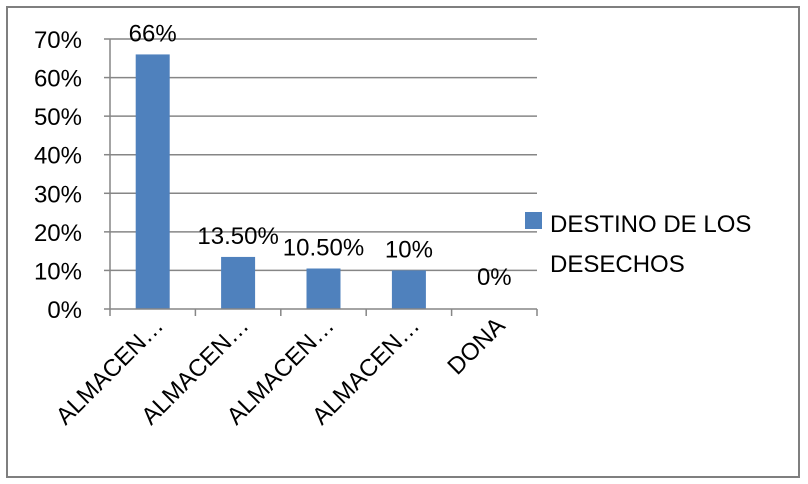 The width and height of the screenshot is (808, 484). I want to click on data-label: 0%, so click(494, 277).